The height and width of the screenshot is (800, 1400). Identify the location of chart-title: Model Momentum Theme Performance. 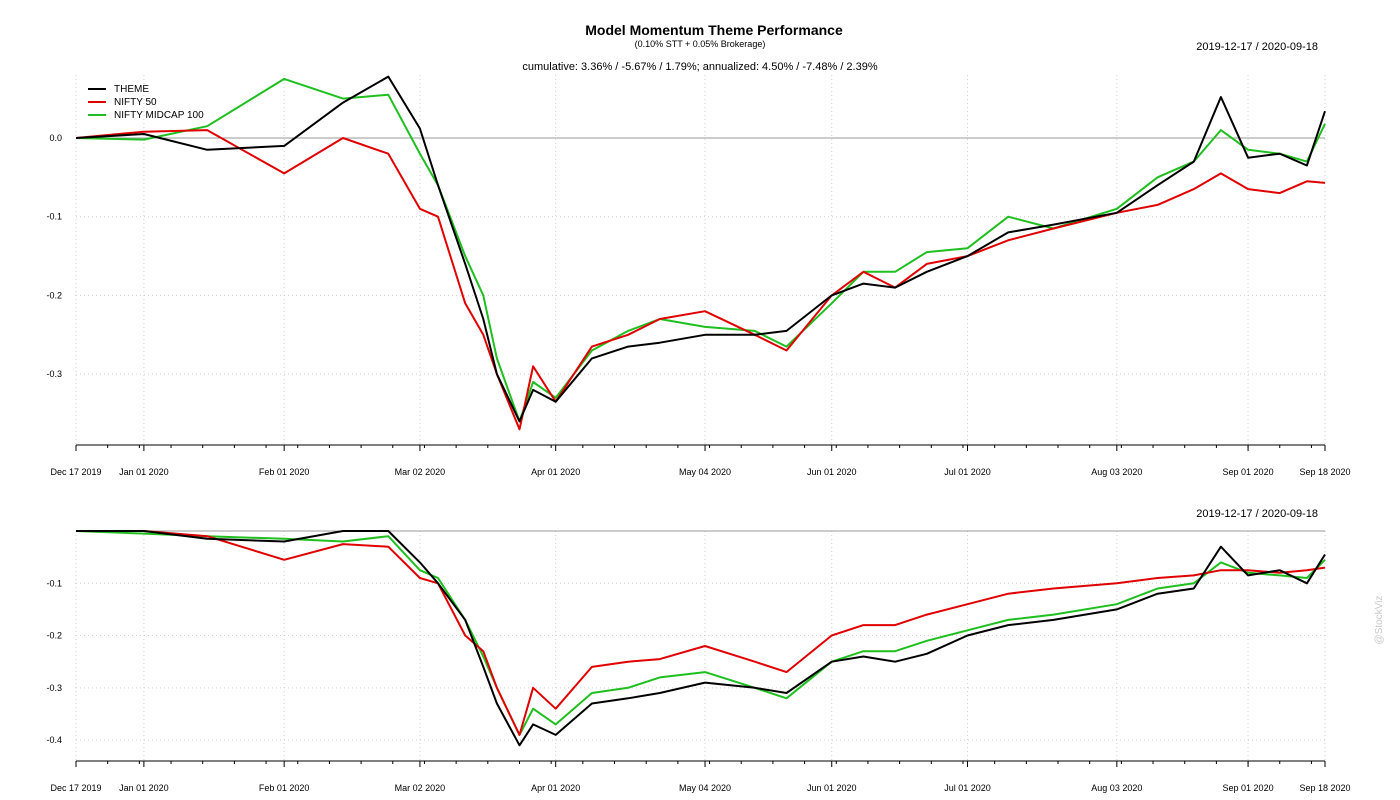
(714, 30).